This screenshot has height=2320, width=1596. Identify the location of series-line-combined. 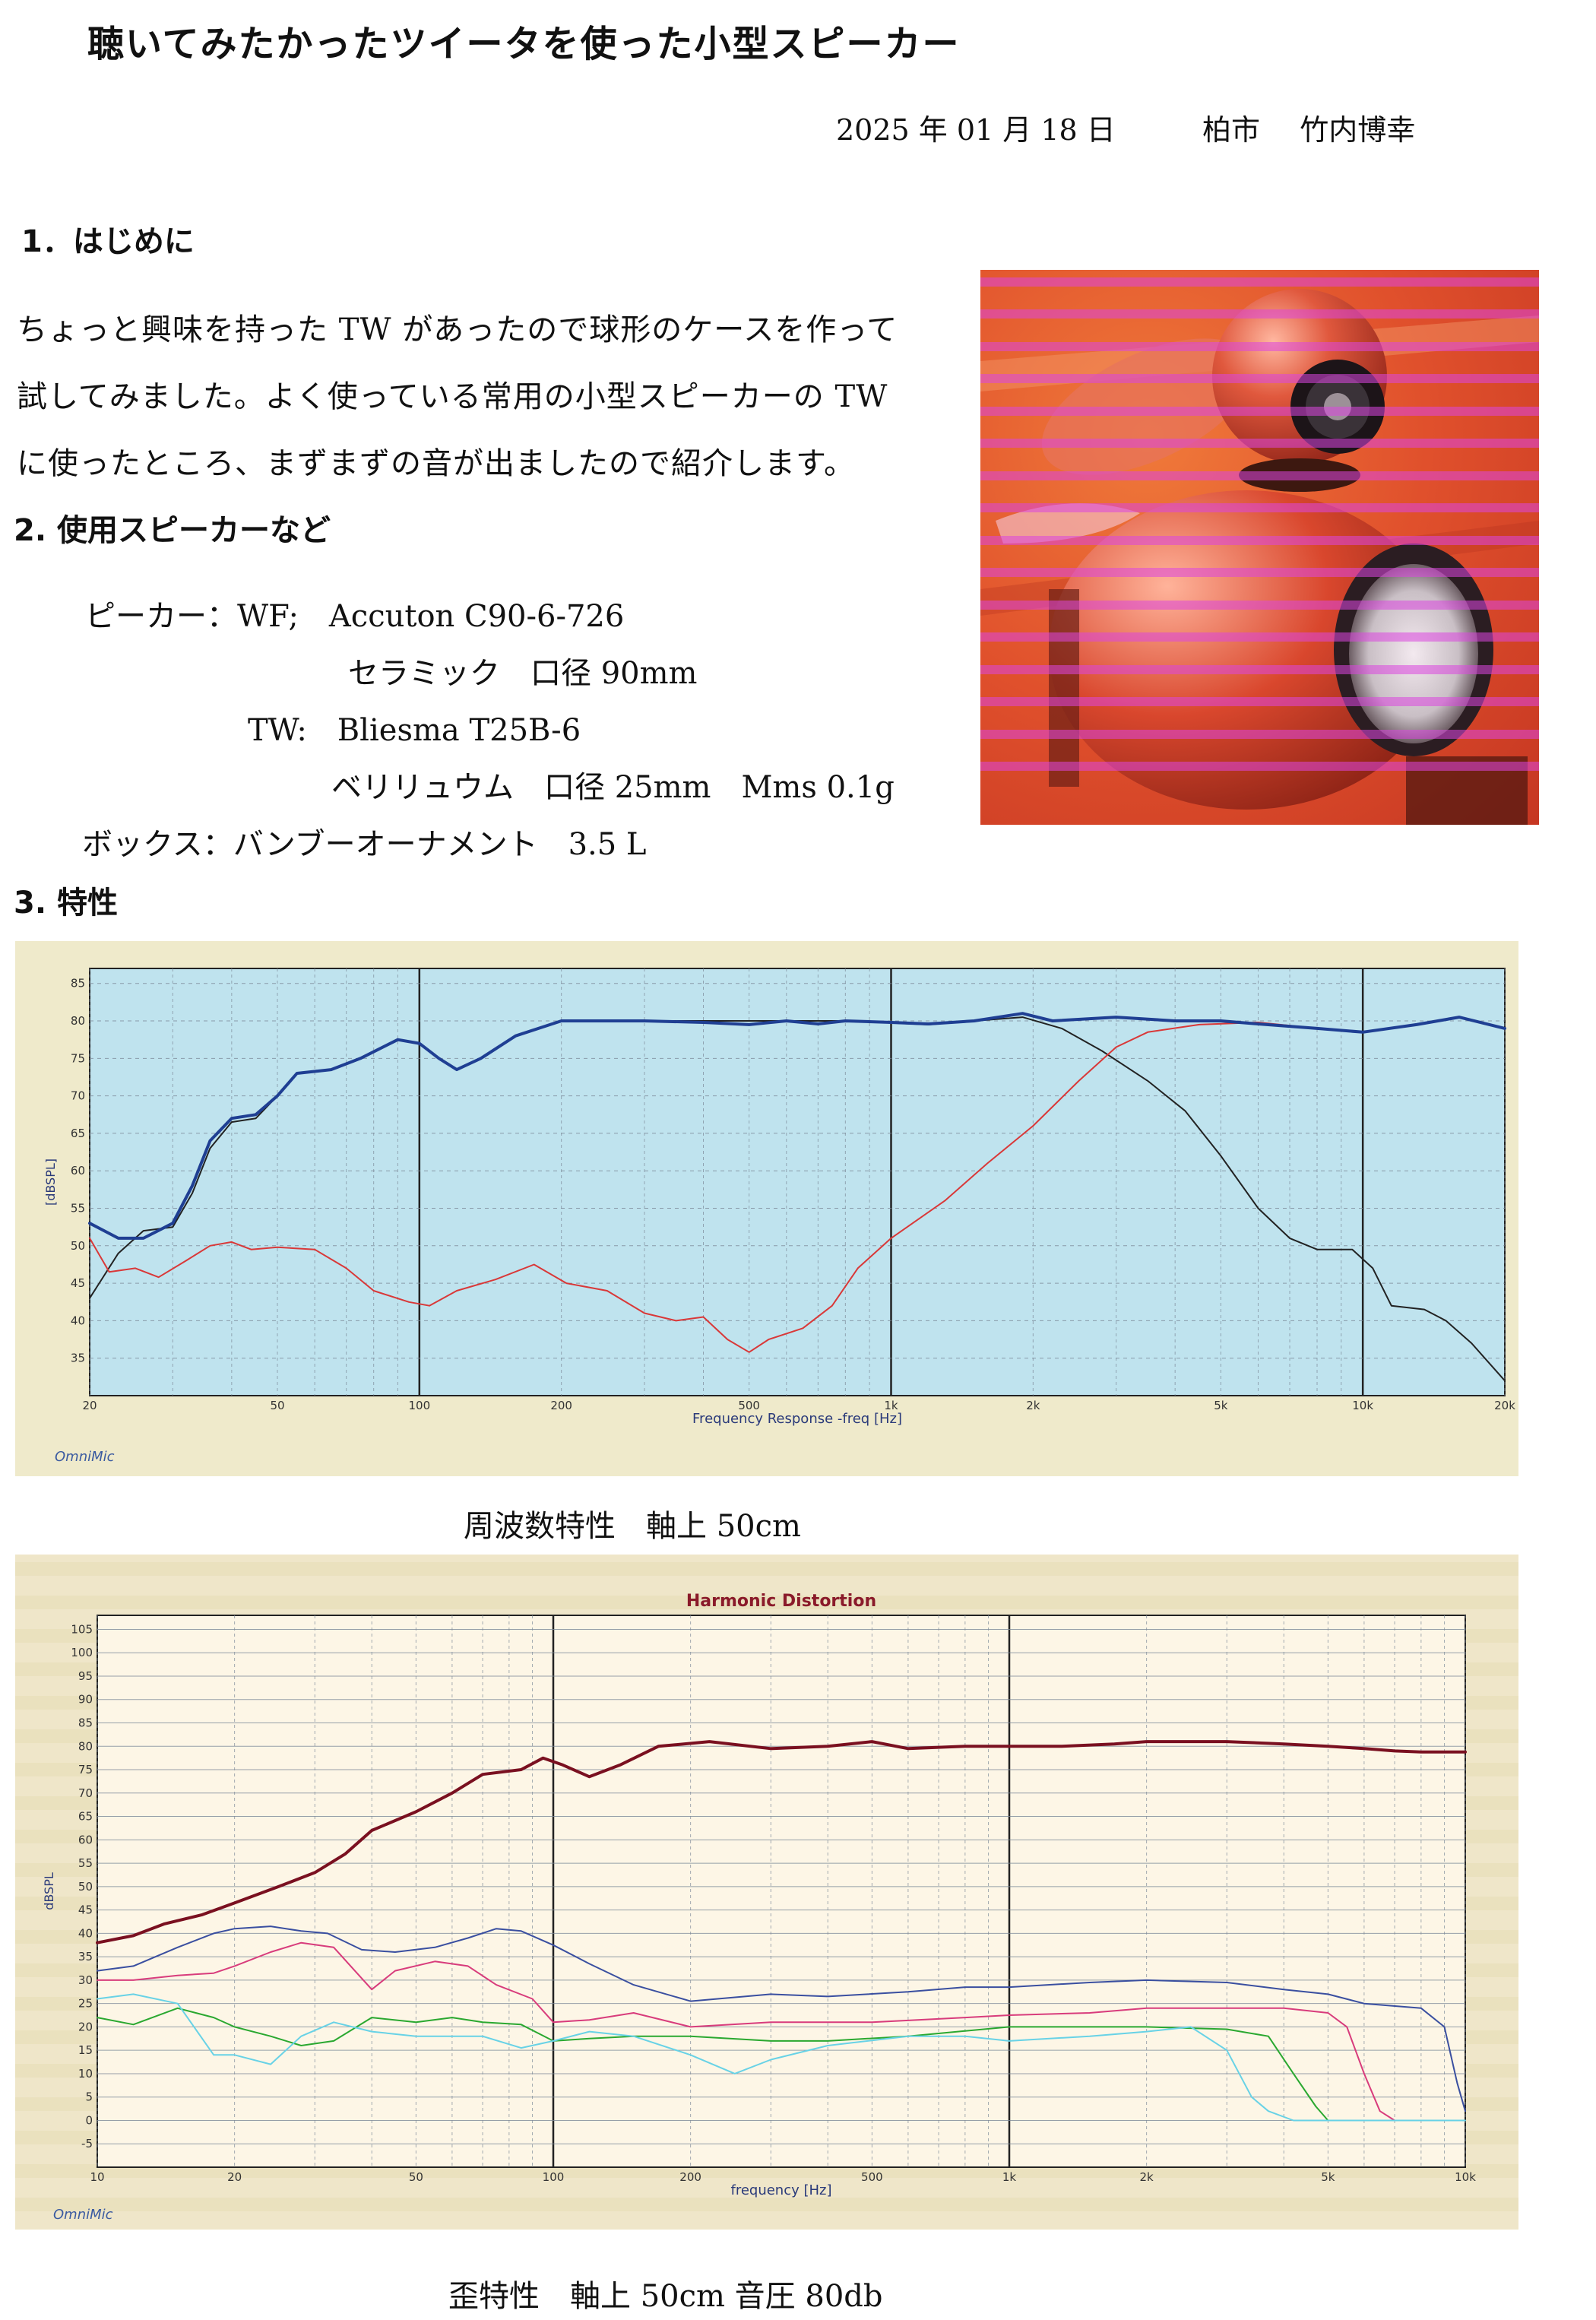
(797, 1126).